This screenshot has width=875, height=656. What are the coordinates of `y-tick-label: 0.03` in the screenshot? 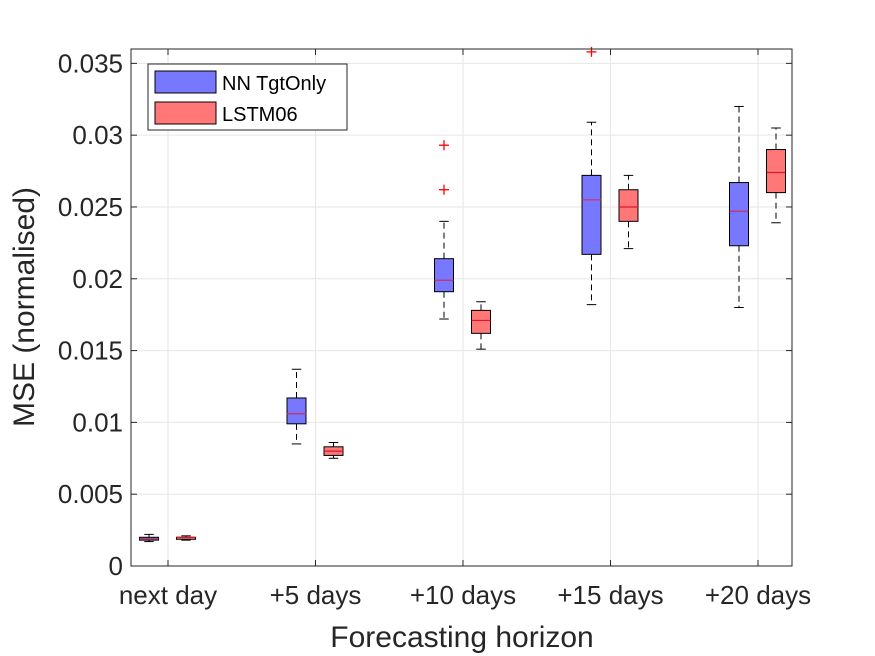 It's located at (97, 135).